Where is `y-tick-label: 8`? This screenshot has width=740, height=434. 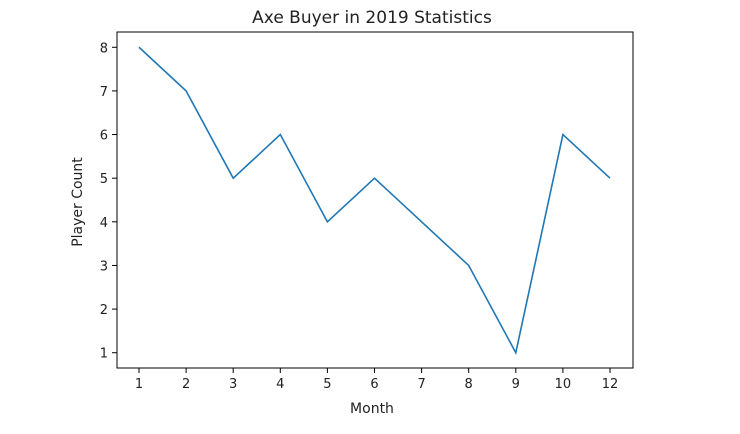
y-tick-label: 8 is located at coordinates (104, 48).